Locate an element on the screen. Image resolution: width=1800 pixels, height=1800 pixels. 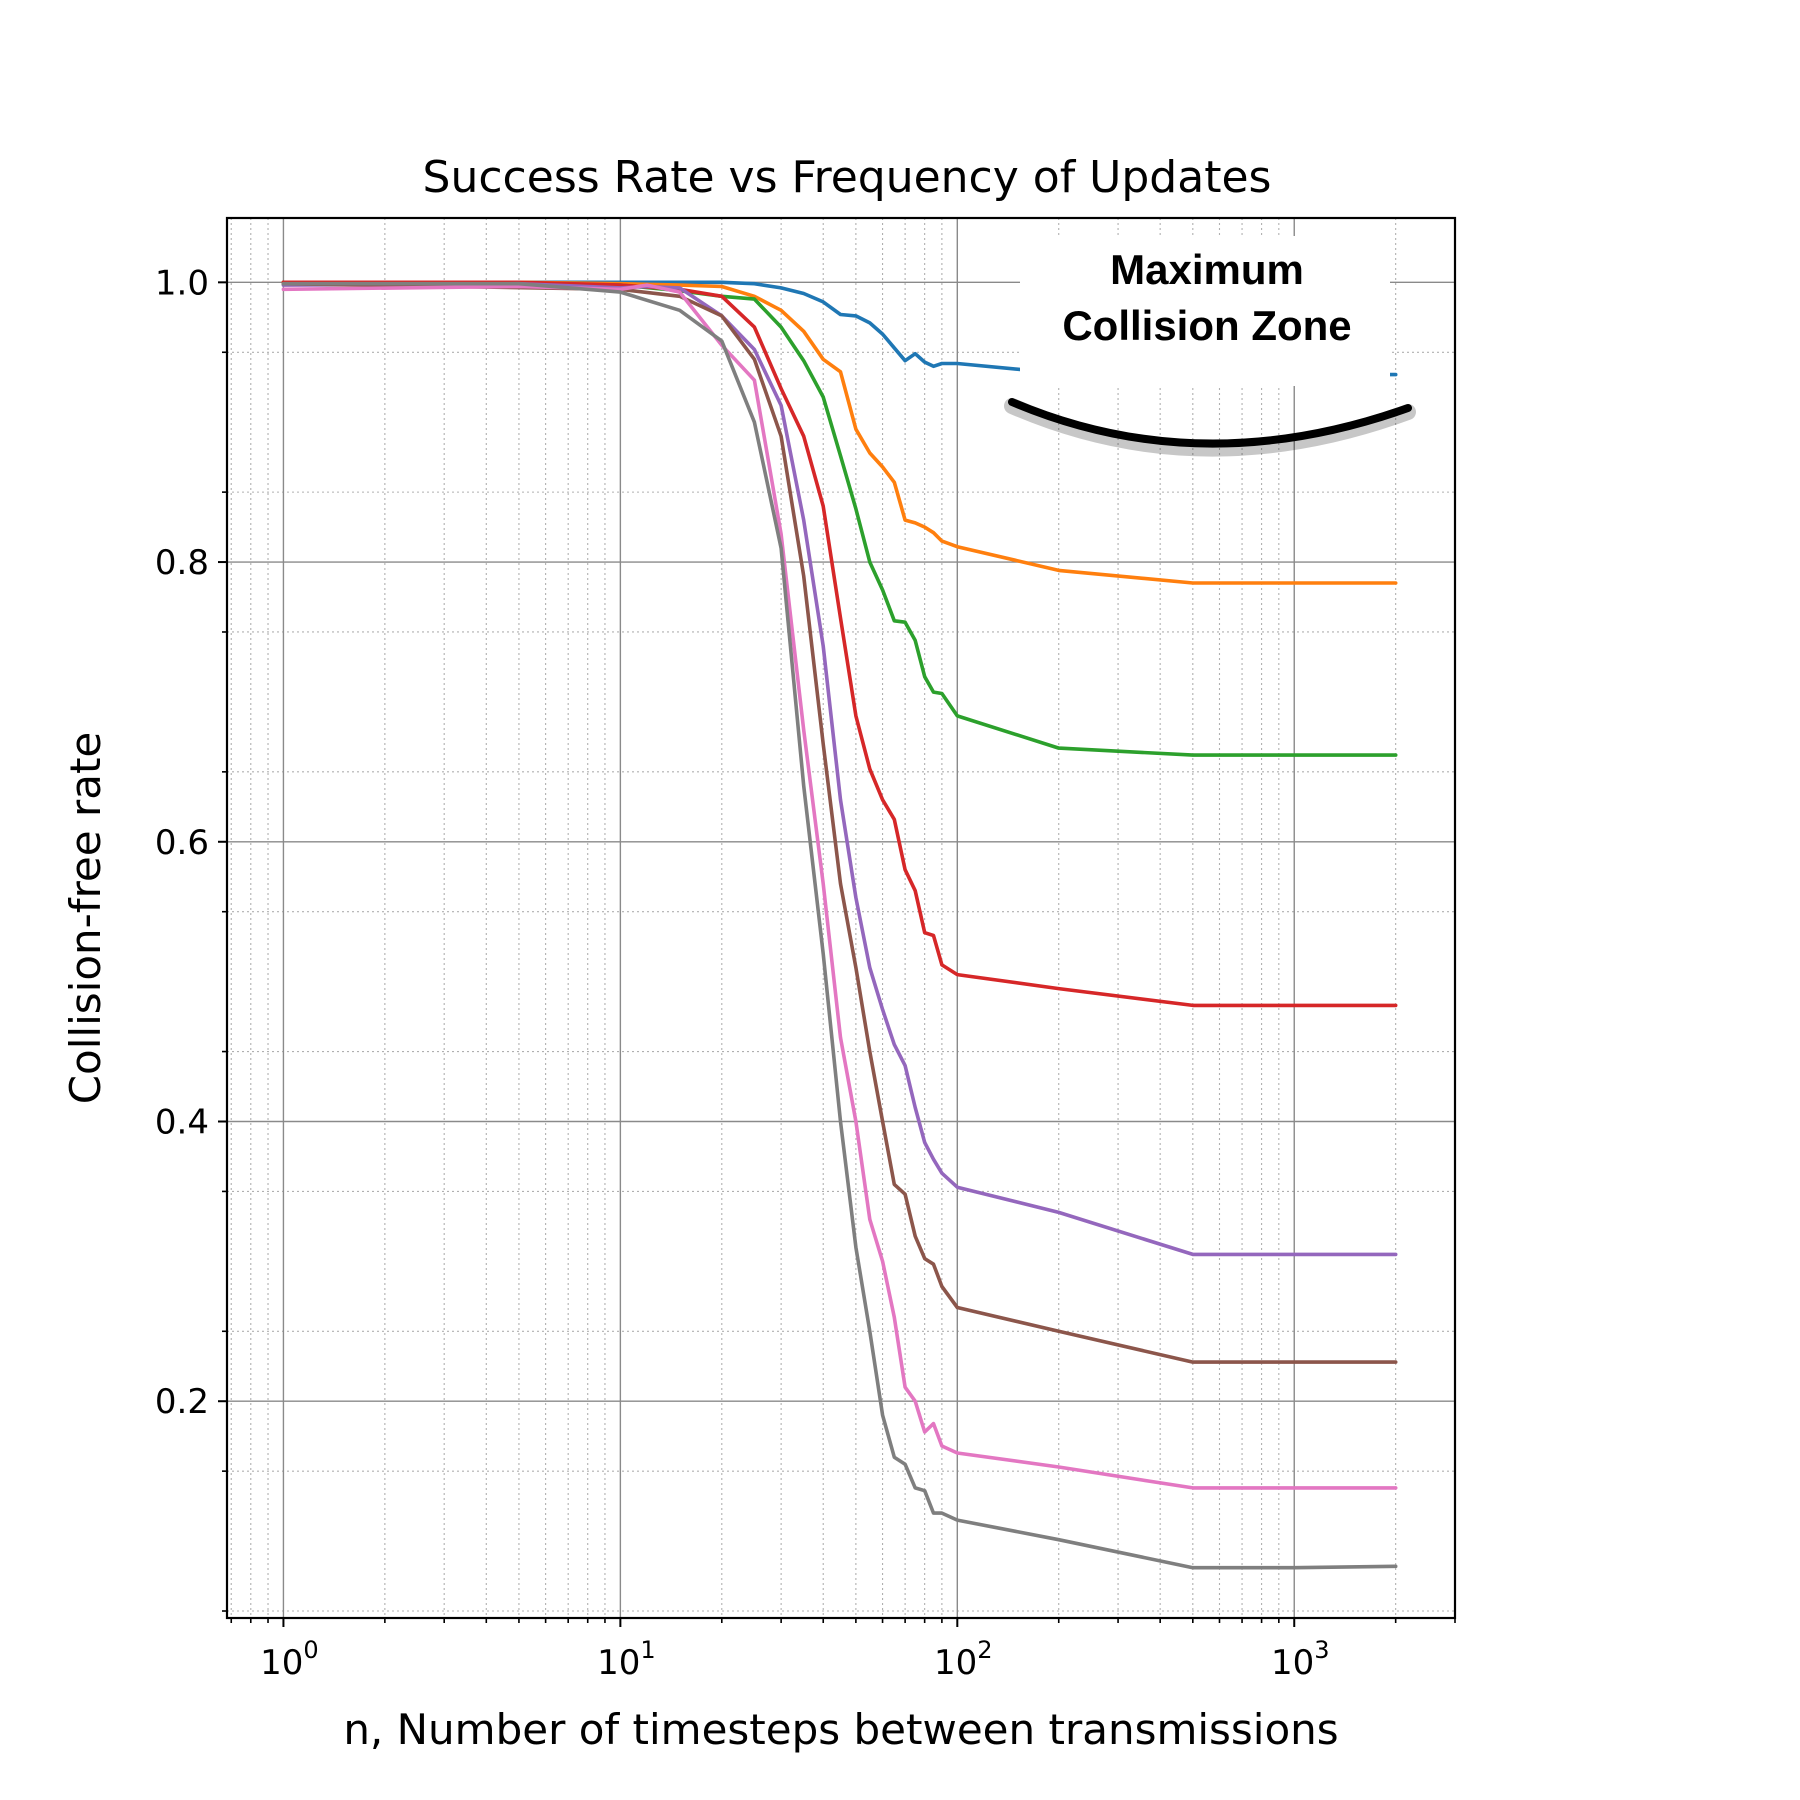
annotation-arc-shadow is located at coordinates (1210, 427).